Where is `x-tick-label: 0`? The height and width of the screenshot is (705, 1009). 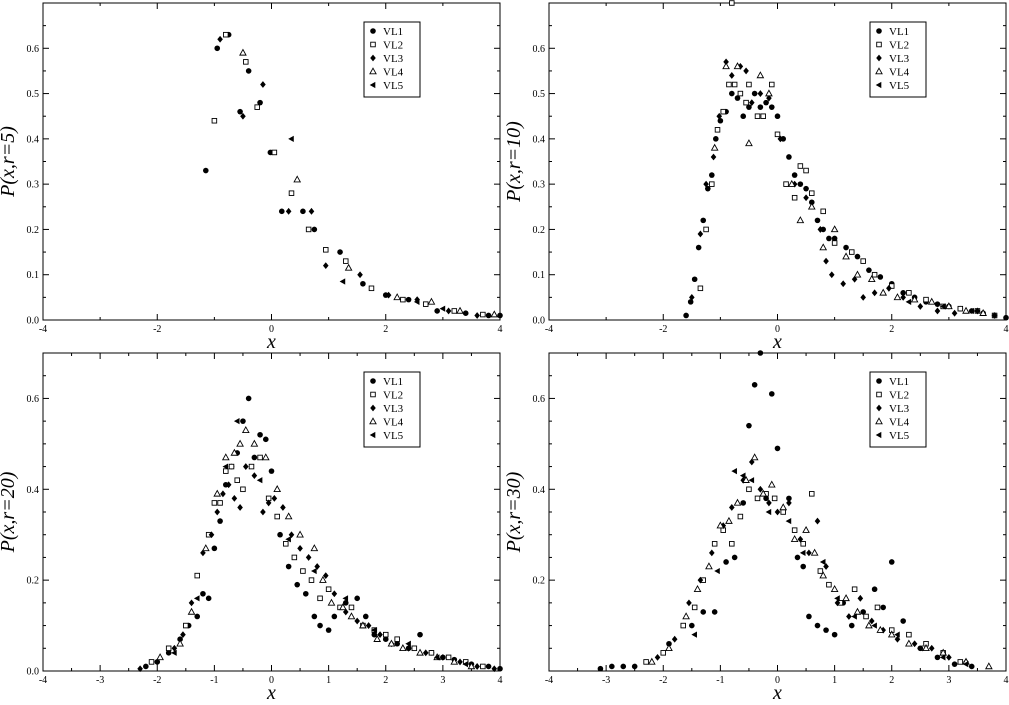
x-tick-label: 0 is located at coordinates (777, 329).